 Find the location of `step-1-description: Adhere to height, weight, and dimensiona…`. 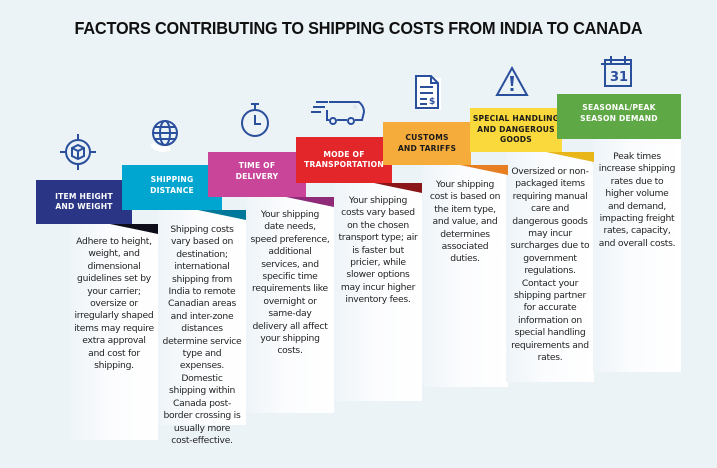

step-1-description: Adhere to height, weight, and dimensiona… is located at coordinates (114, 304).